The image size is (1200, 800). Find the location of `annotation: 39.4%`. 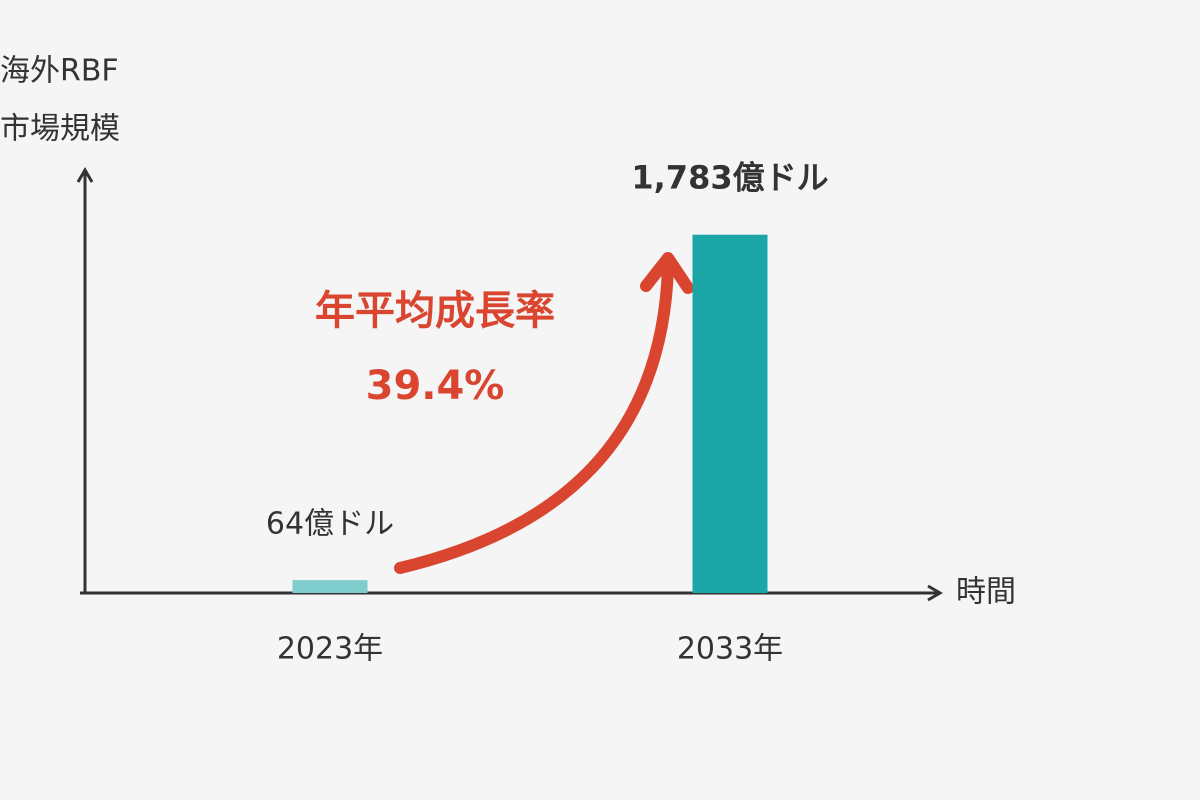

annotation: 39.4% is located at coordinates (435, 386).